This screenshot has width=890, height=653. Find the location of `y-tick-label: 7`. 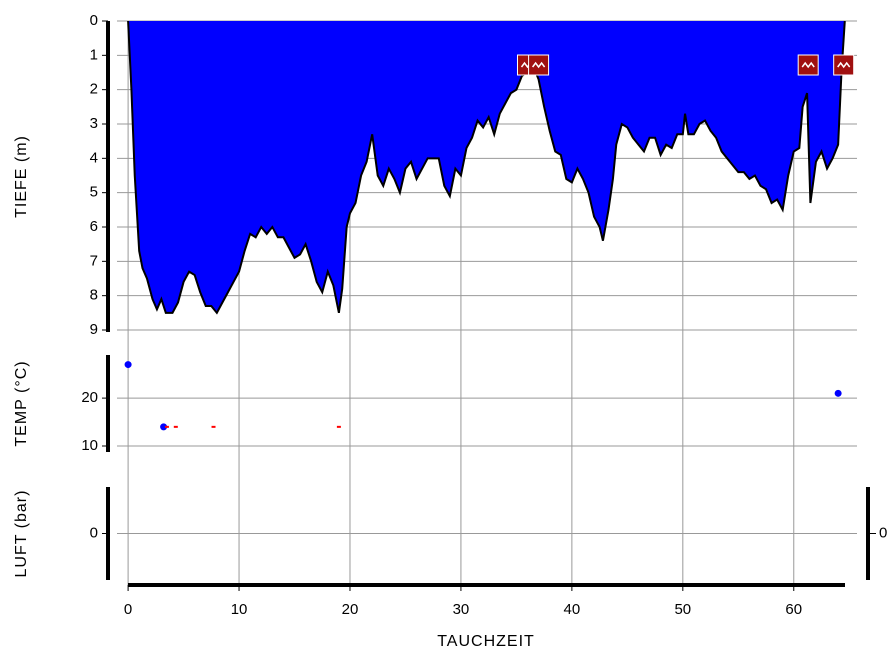

y-tick-label: 7 is located at coordinates (94, 260).